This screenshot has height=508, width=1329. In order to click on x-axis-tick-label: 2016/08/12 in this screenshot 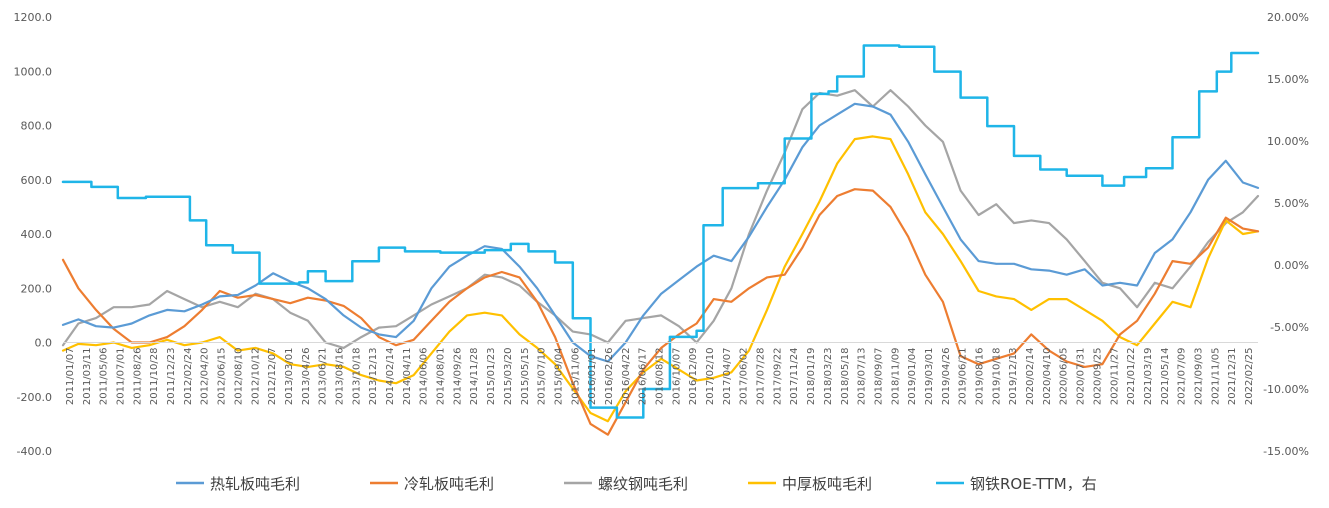, I will do `click(660, 377)`.